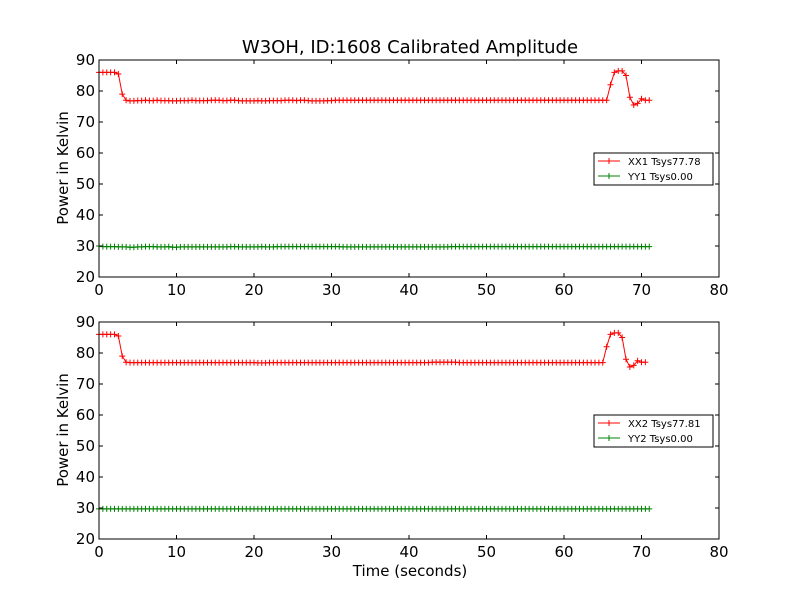  I want to click on legend-item: XX1 Tsys77.78, so click(649, 162).